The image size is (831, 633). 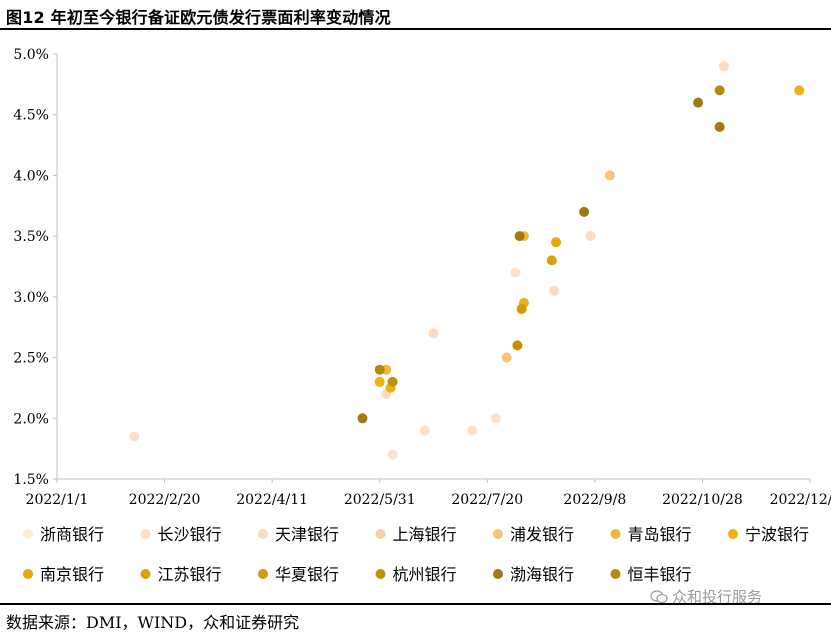 What do you see at coordinates (777, 534) in the screenshot?
I see `legend-label: 宁波银行` at bounding box center [777, 534].